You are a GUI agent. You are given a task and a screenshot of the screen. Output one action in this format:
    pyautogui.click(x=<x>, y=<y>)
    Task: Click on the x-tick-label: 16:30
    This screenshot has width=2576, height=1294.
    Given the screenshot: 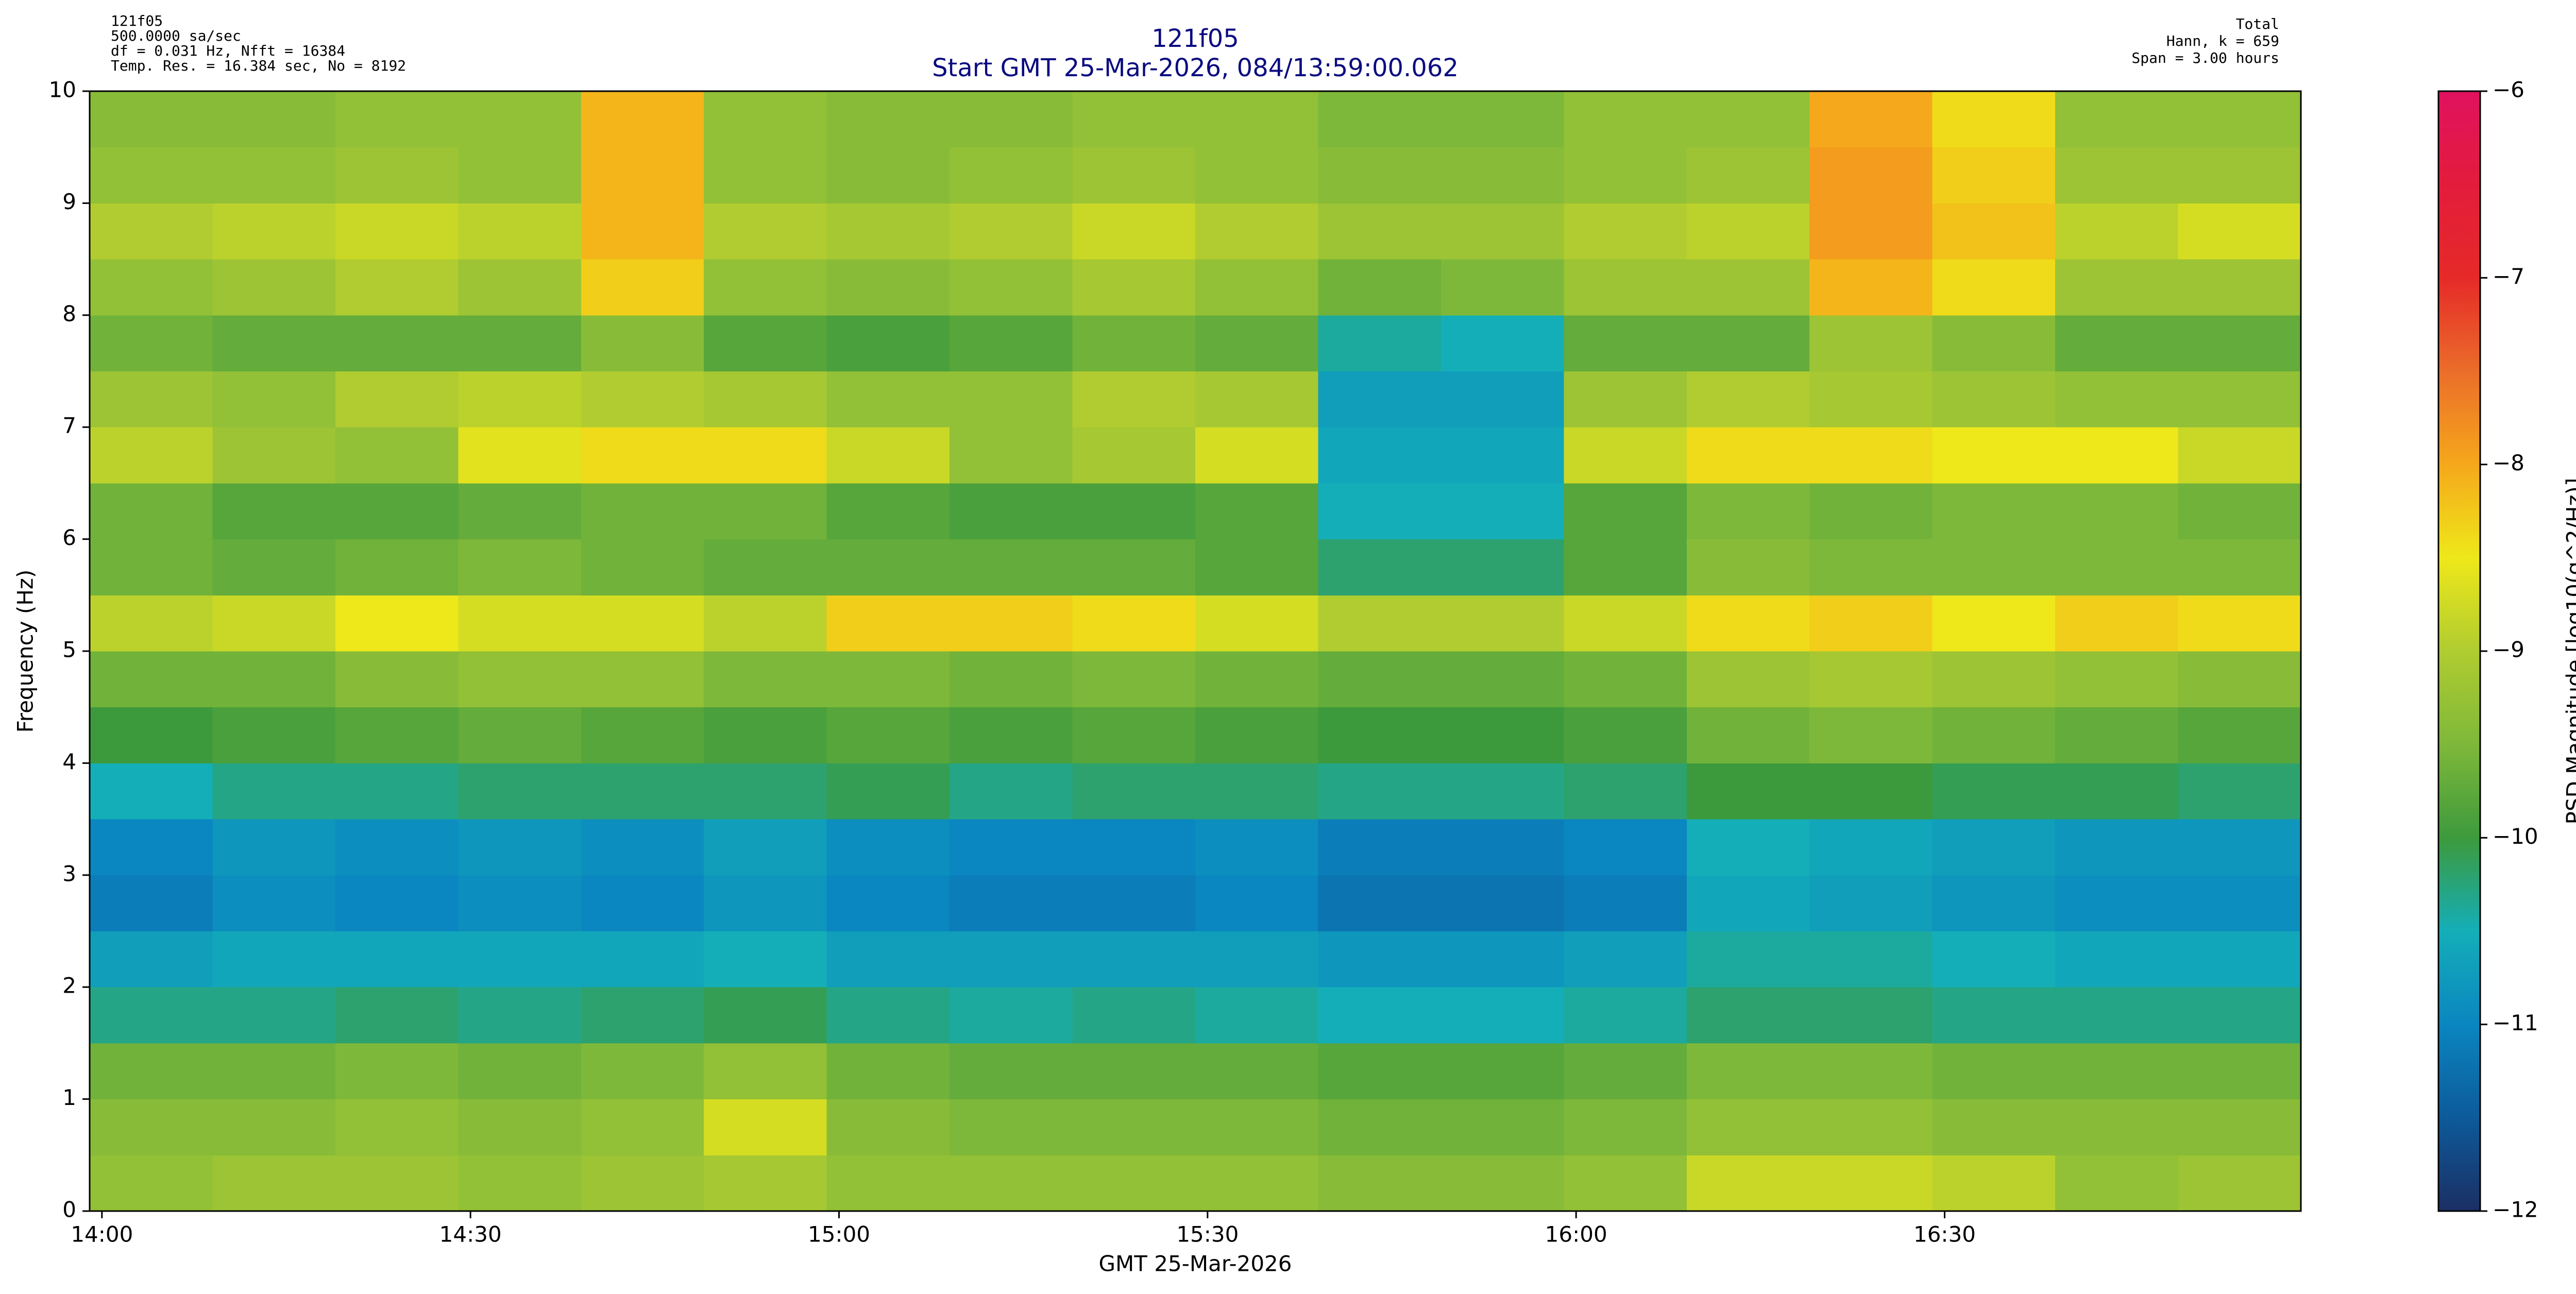 What is the action you would take?
    pyautogui.click(x=1944, y=1234)
    